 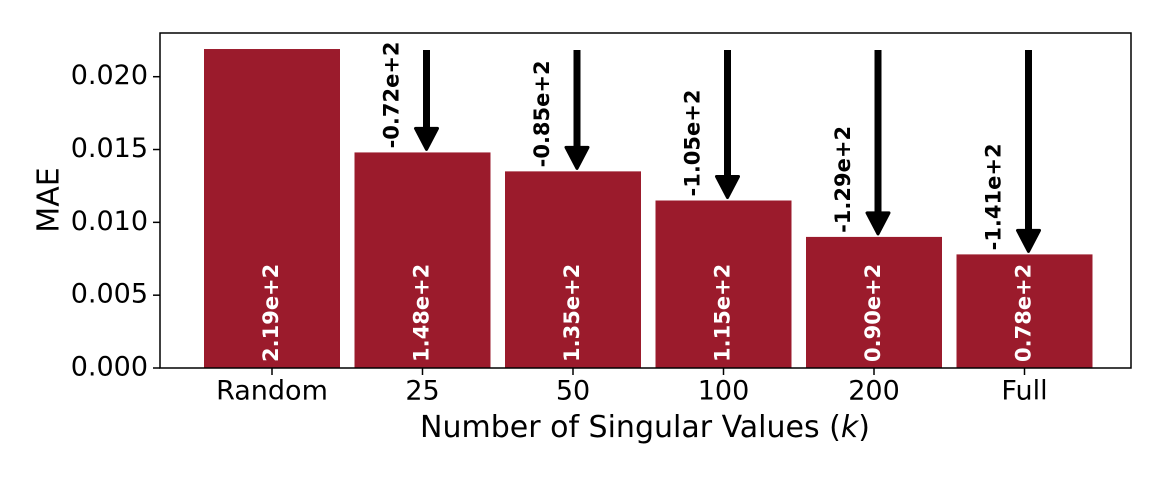 What do you see at coordinates (1024, 391) in the screenshot?
I see `x-tick-label: Full` at bounding box center [1024, 391].